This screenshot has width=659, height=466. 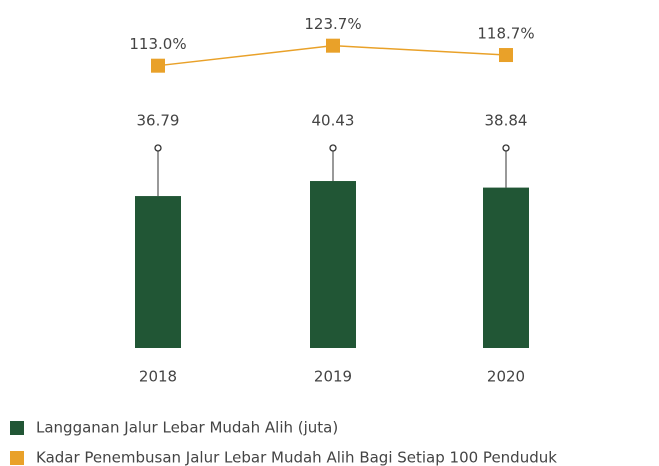 I want to click on legend-label: Langganan Jalur Lebar Mudah Alih (juta), so click(x=187, y=428).